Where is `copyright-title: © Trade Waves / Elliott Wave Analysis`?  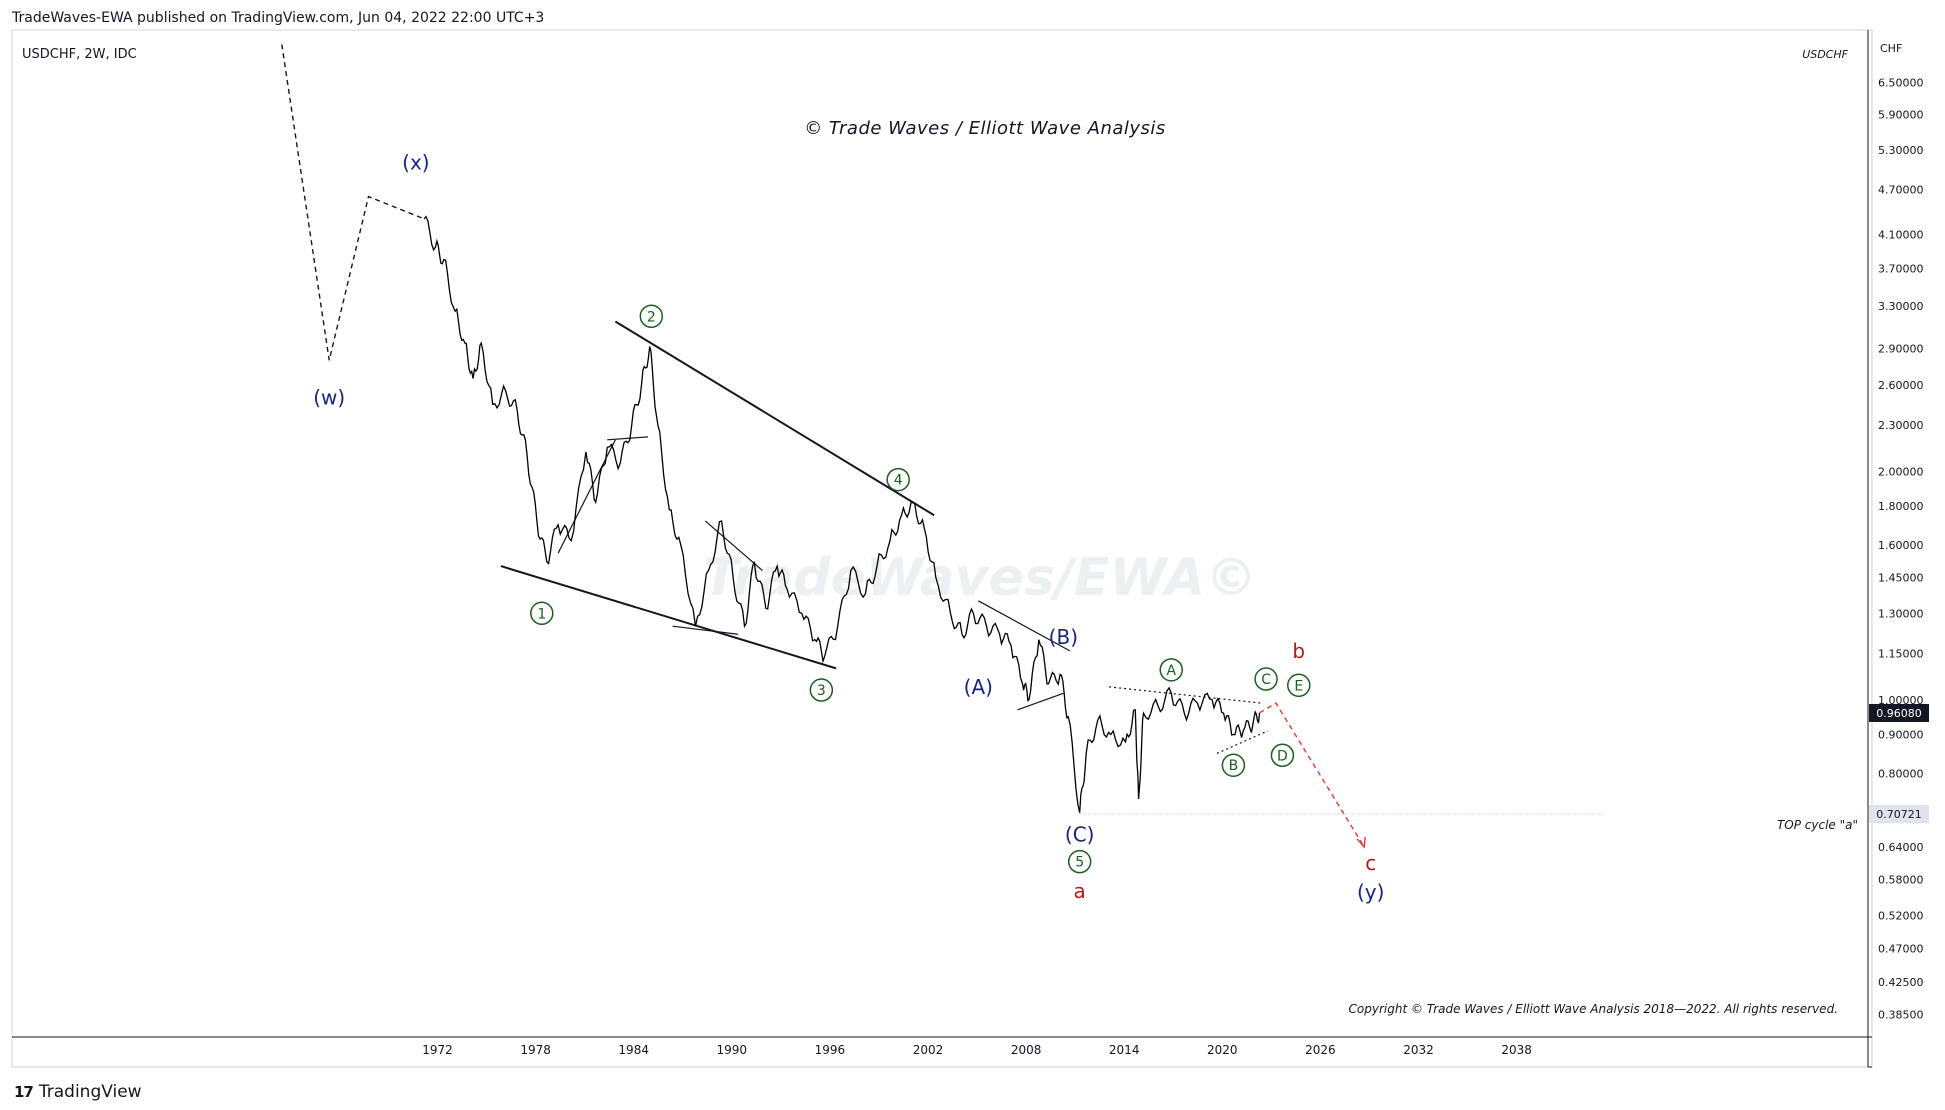
copyright-title: © Trade Waves / Elliott Wave Analysis is located at coordinates (985, 128).